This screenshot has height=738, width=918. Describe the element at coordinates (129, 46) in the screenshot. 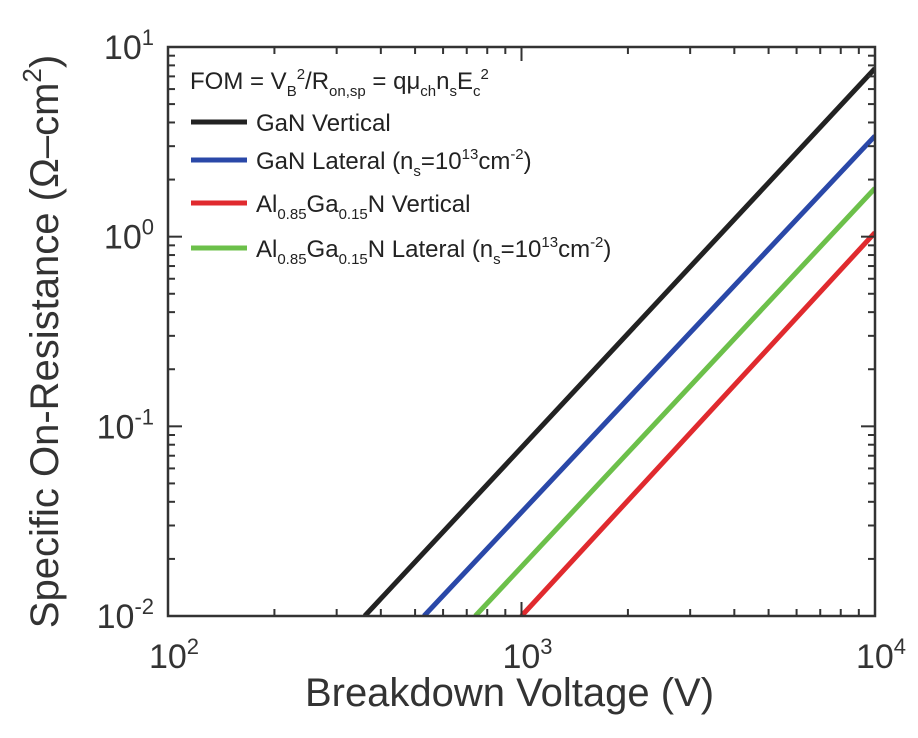

I see `y-tick-label-4: 10¹` at that location.